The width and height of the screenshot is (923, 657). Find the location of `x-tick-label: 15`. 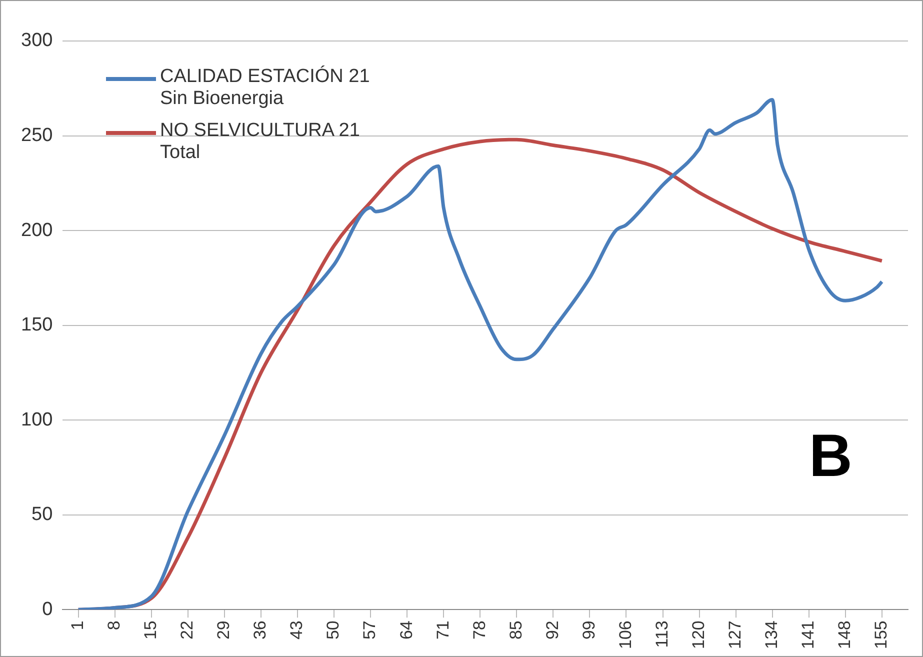

x-tick-label: 15 is located at coordinates (150, 630).